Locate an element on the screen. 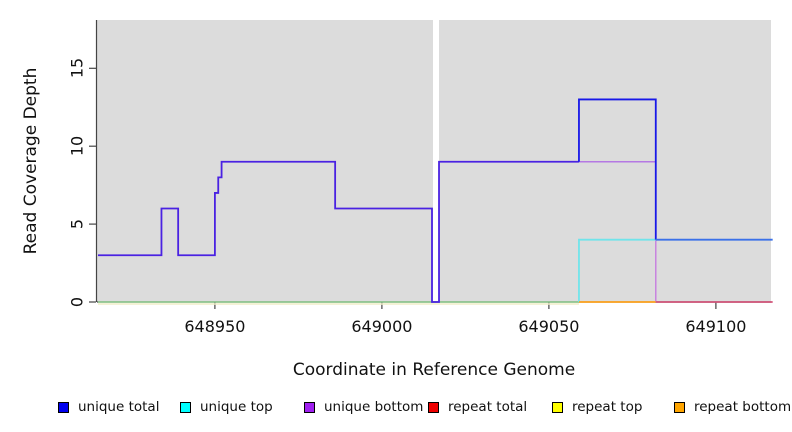 This screenshot has width=792, height=432. y-tick-label: 15 is located at coordinates (77, 68).